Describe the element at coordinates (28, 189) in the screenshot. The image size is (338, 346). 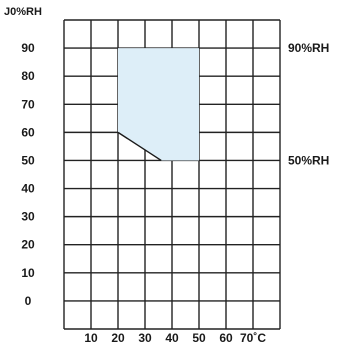
I see `y-tick-label: 40` at that location.